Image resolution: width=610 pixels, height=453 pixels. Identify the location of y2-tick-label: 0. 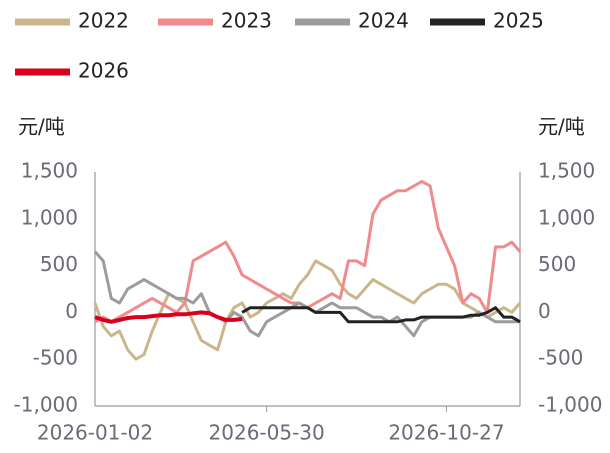
(544, 311).